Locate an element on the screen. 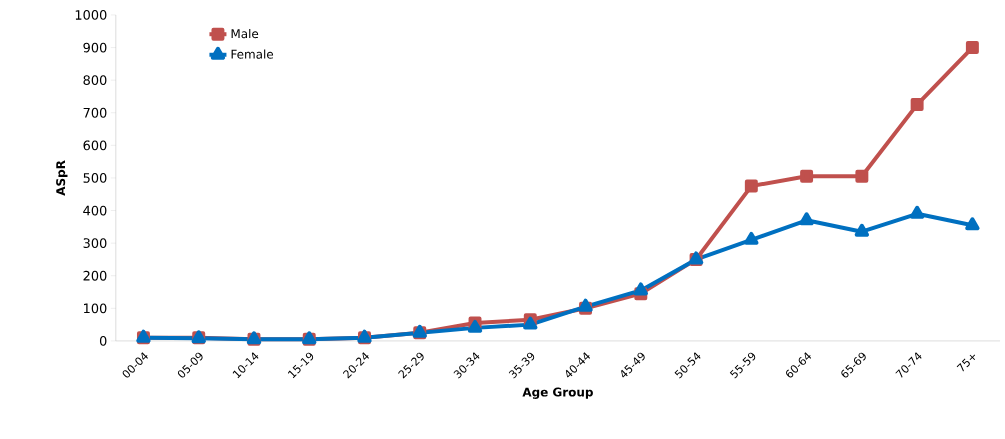  y-axis-title: ASpR is located at coordinates (62, 178).